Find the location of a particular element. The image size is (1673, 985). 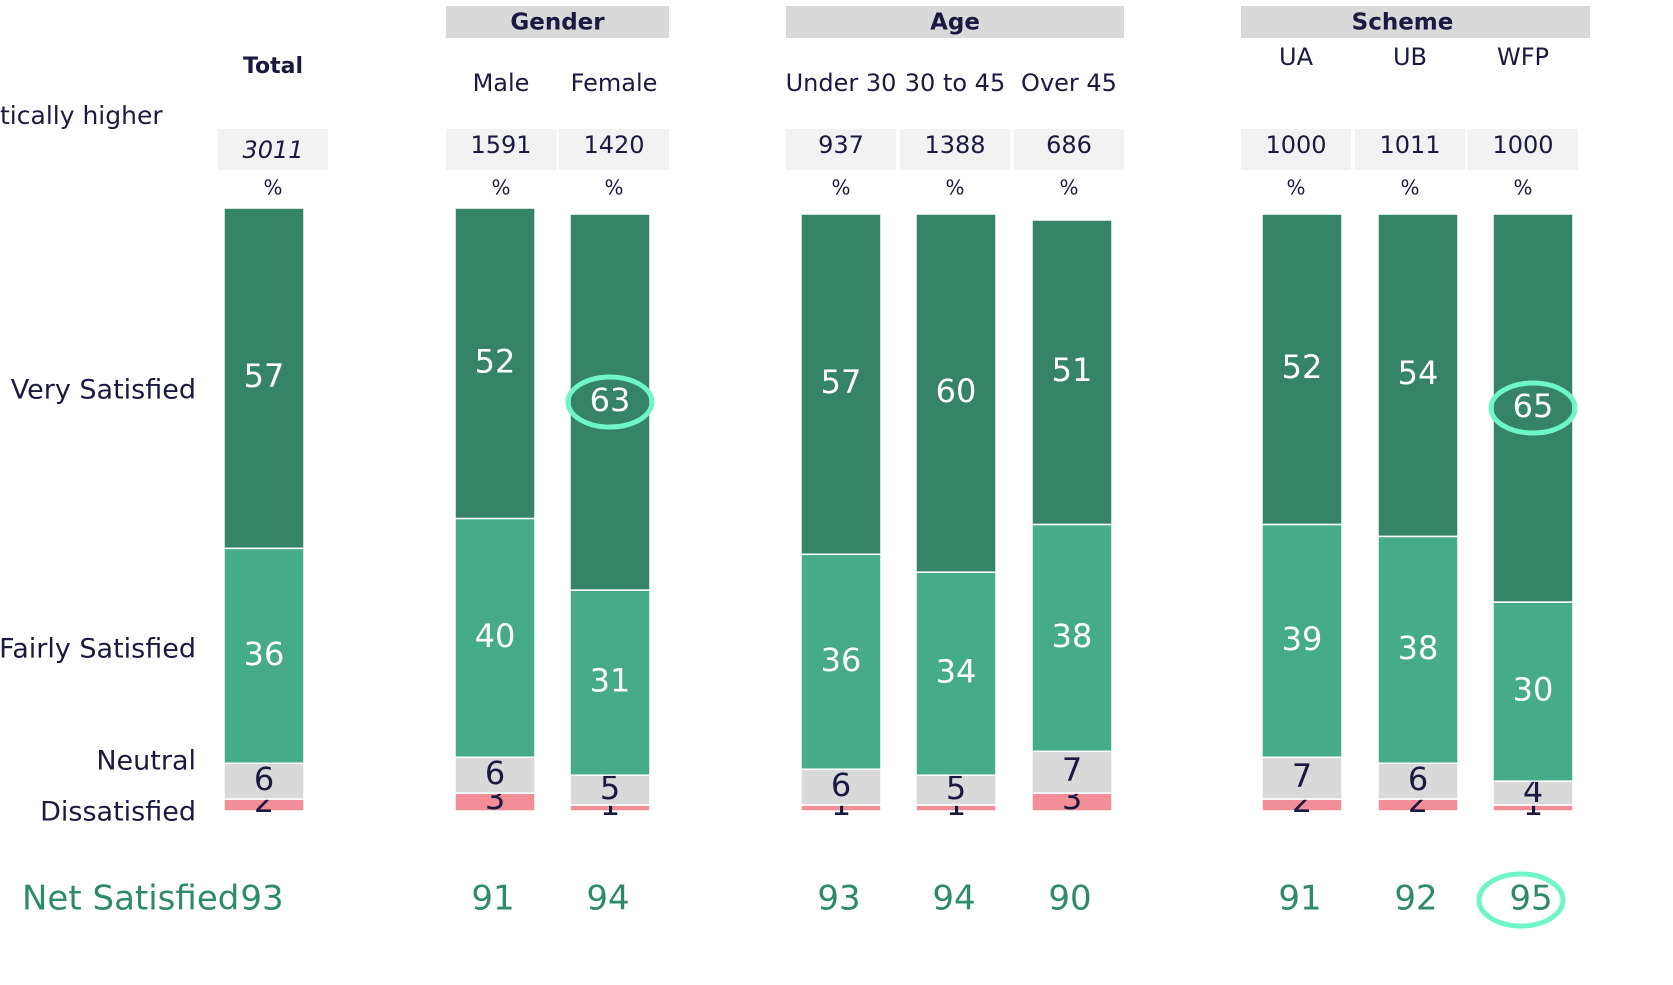

group-header: Gender is located at coordinates (557, 23).